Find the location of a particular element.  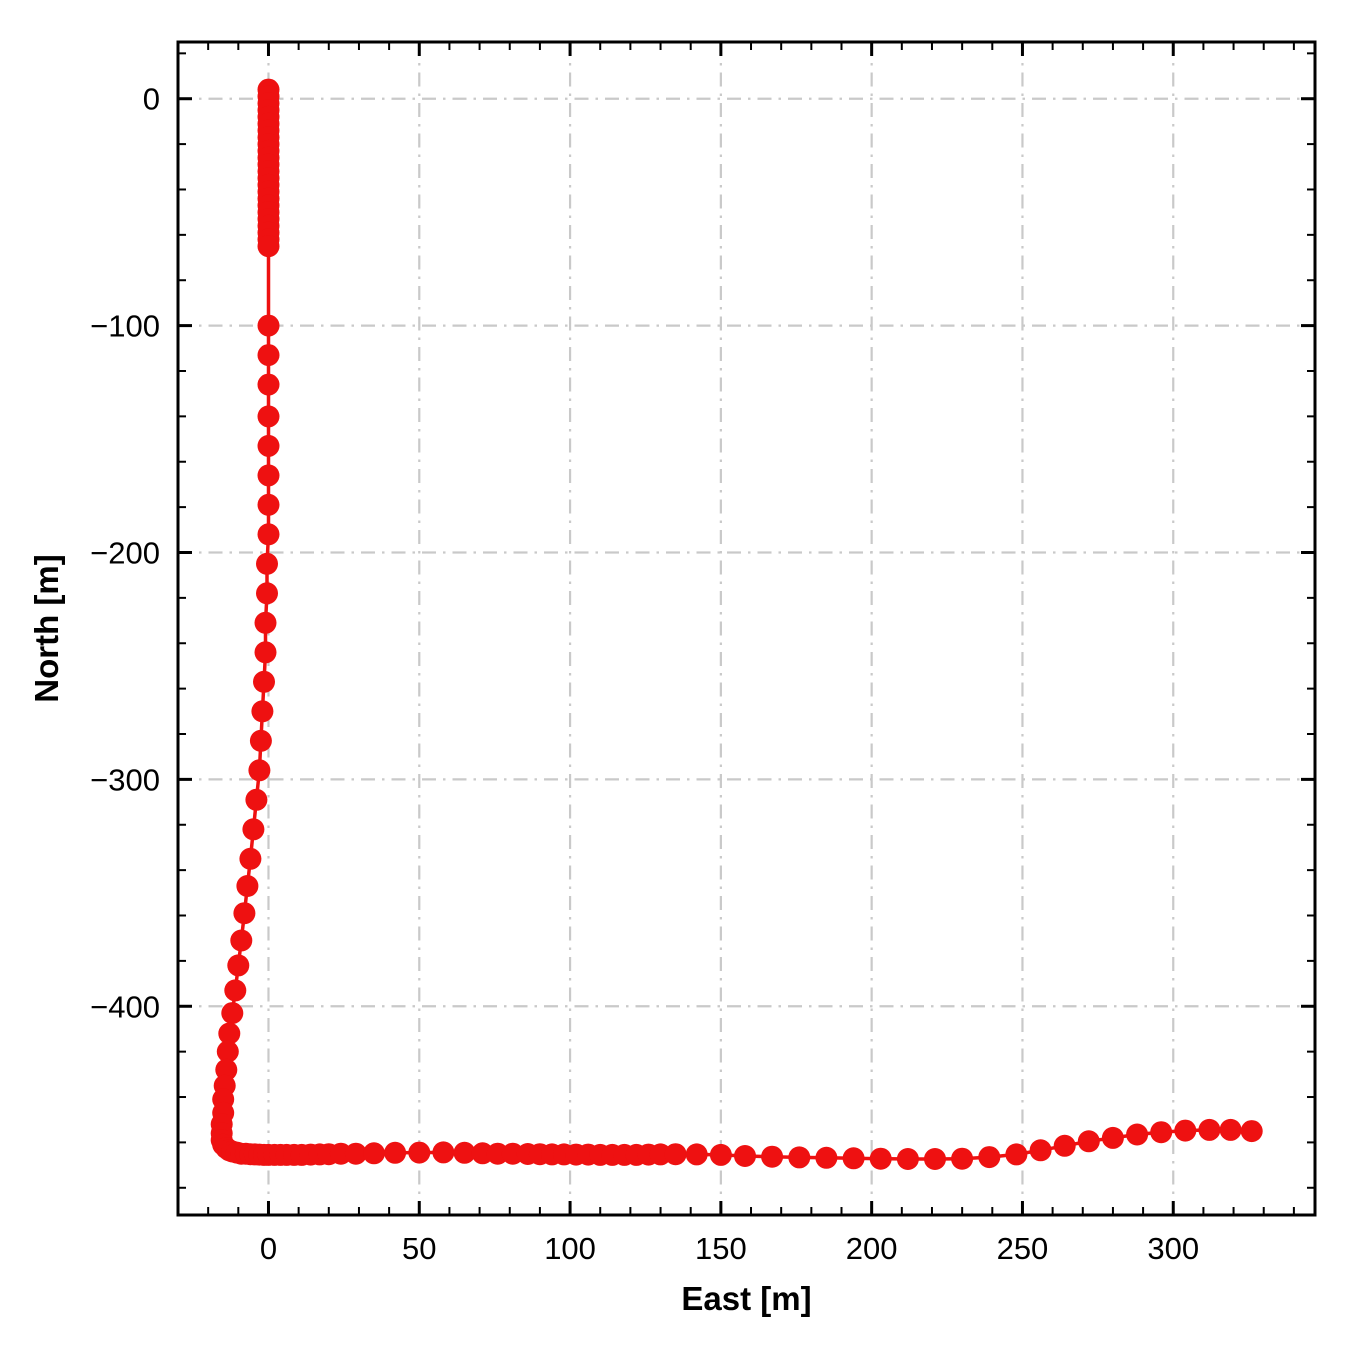

y-tick-label: −400 is located at coordinates (125, 1006).